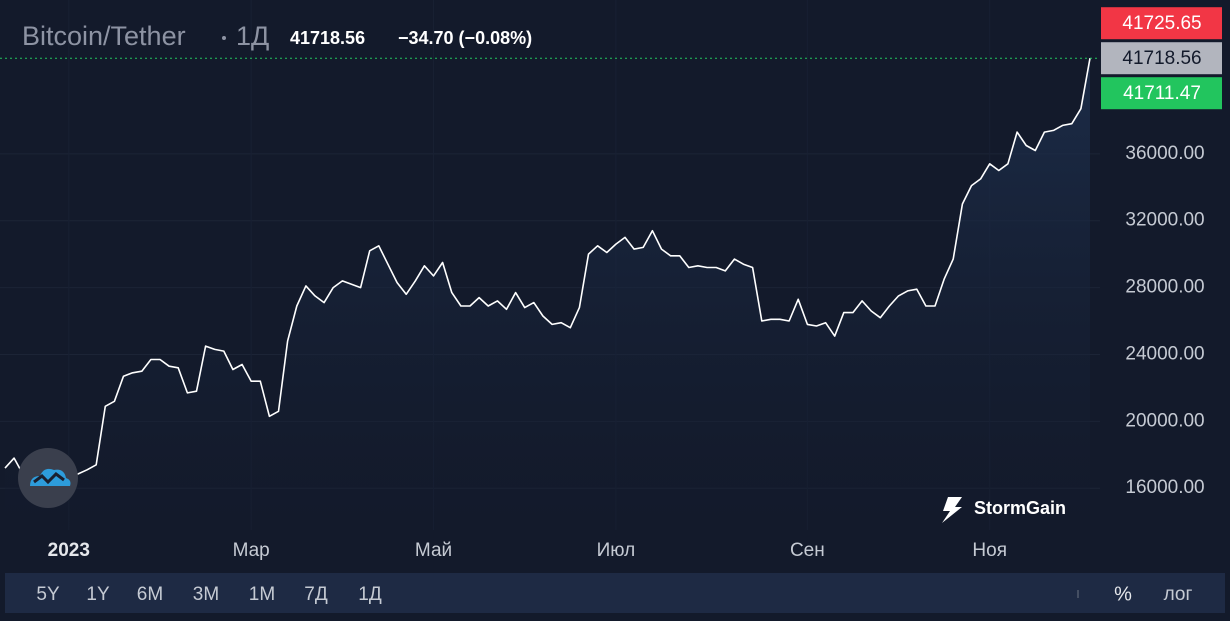 The height and width of the screenshot is (621, 1230). What do you see at coordinates (1164, 287) in the screenshot?
I see `y-tick-label: 28000.00` at bounding box center [1164, 287].